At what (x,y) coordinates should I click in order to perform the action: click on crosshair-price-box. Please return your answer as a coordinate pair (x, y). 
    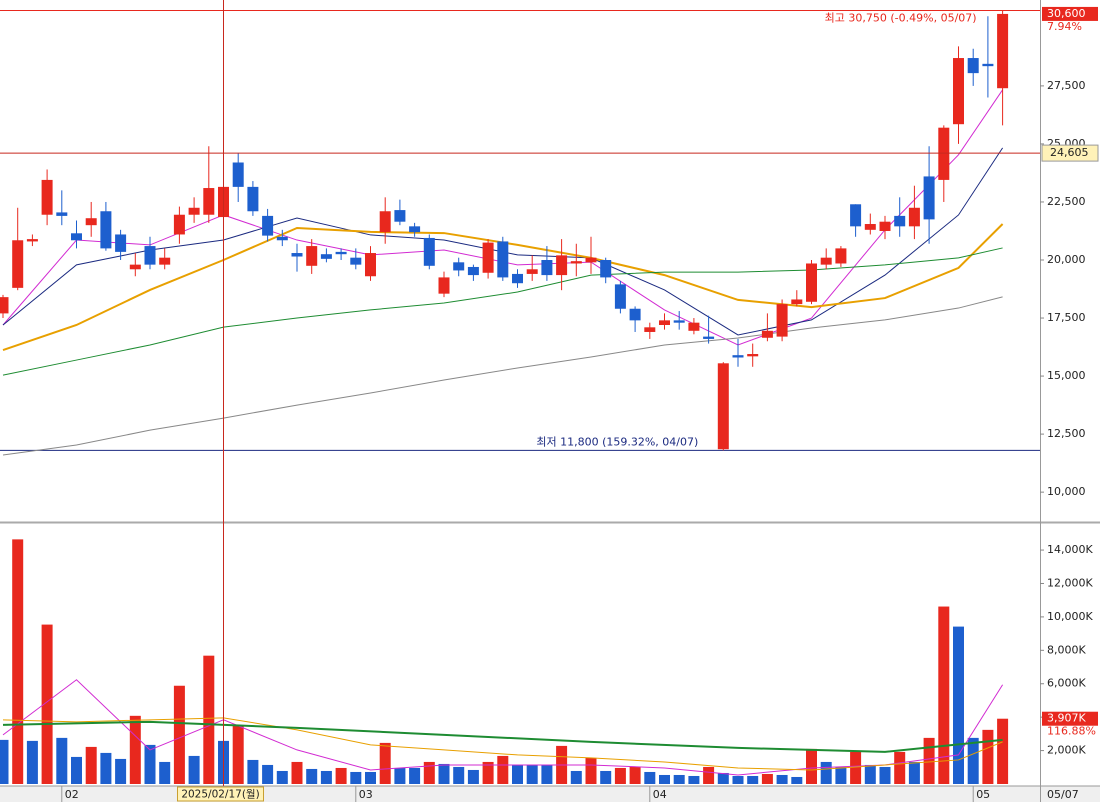
    Looking at the image, I should click on (1070, 153).